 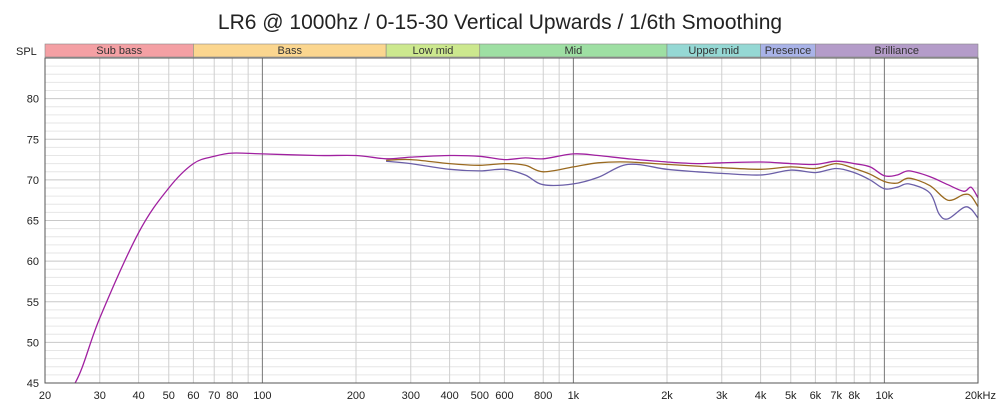 I want to click on band-label: Low mid, so click(x=432, y=51).